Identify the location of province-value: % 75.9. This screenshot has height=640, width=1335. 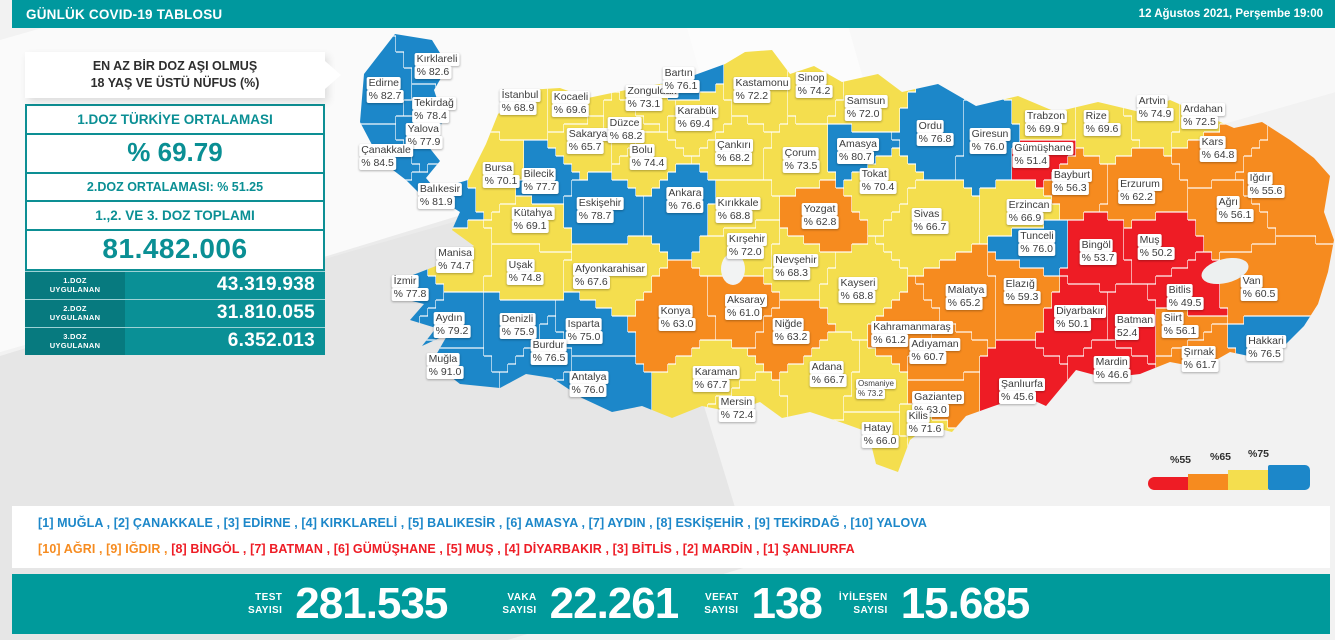
(518, 332).